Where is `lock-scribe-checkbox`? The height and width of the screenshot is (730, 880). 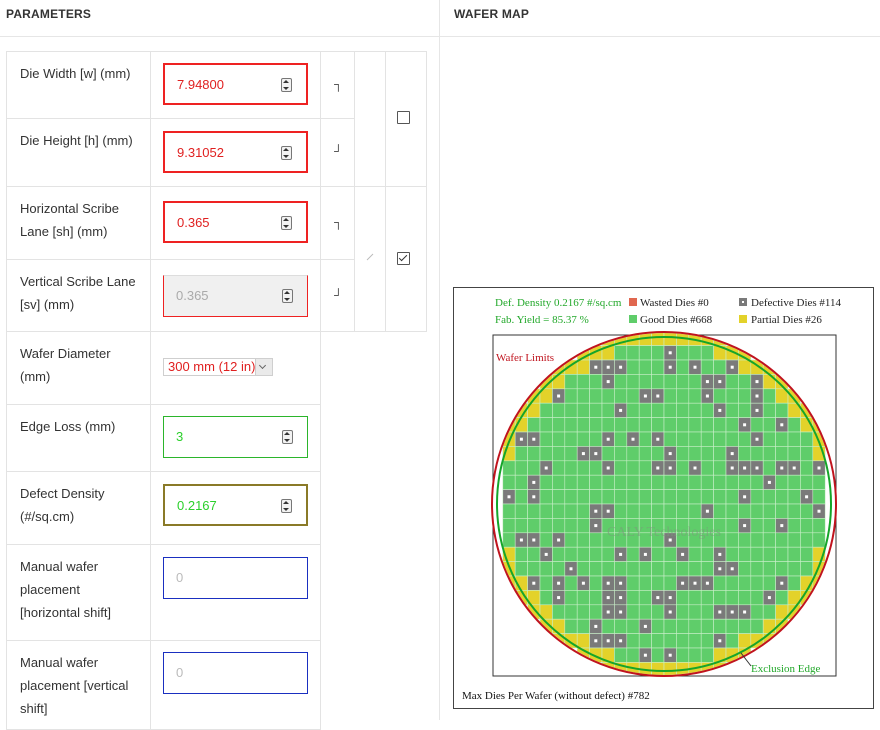
lock-scribe-checkbox is located at coordinates (403, 258).